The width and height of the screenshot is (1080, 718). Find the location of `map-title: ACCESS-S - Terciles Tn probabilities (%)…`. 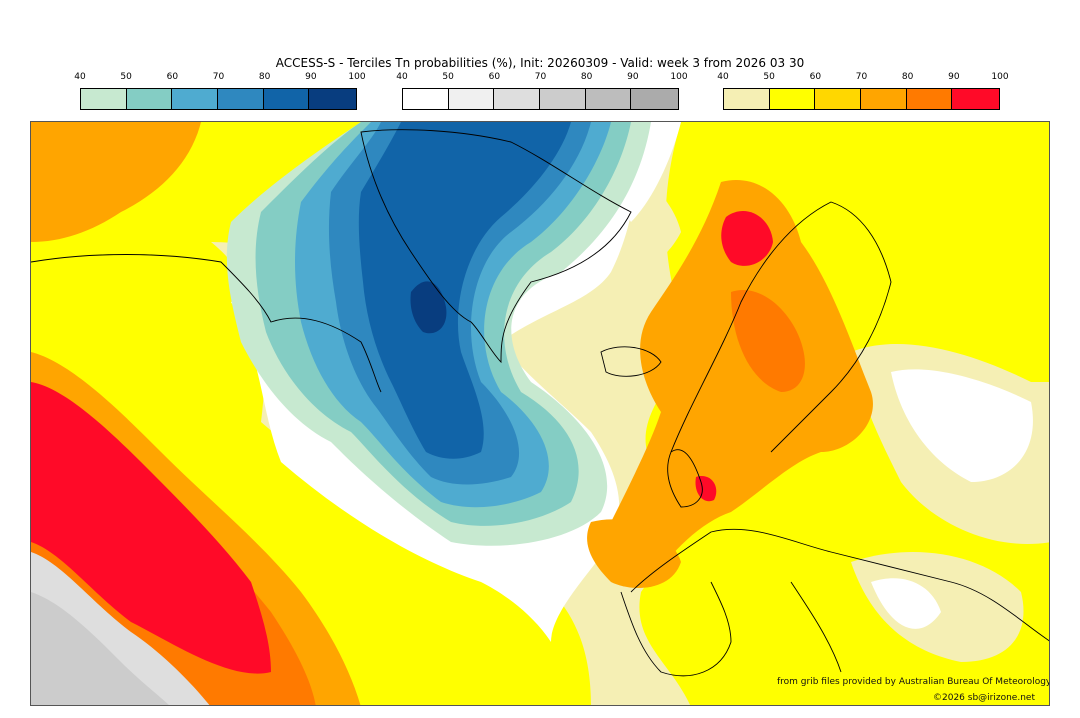

map-title: ACCESS-S - Terciles Tn probabilities (%)… is located at coordinates (540, 63).